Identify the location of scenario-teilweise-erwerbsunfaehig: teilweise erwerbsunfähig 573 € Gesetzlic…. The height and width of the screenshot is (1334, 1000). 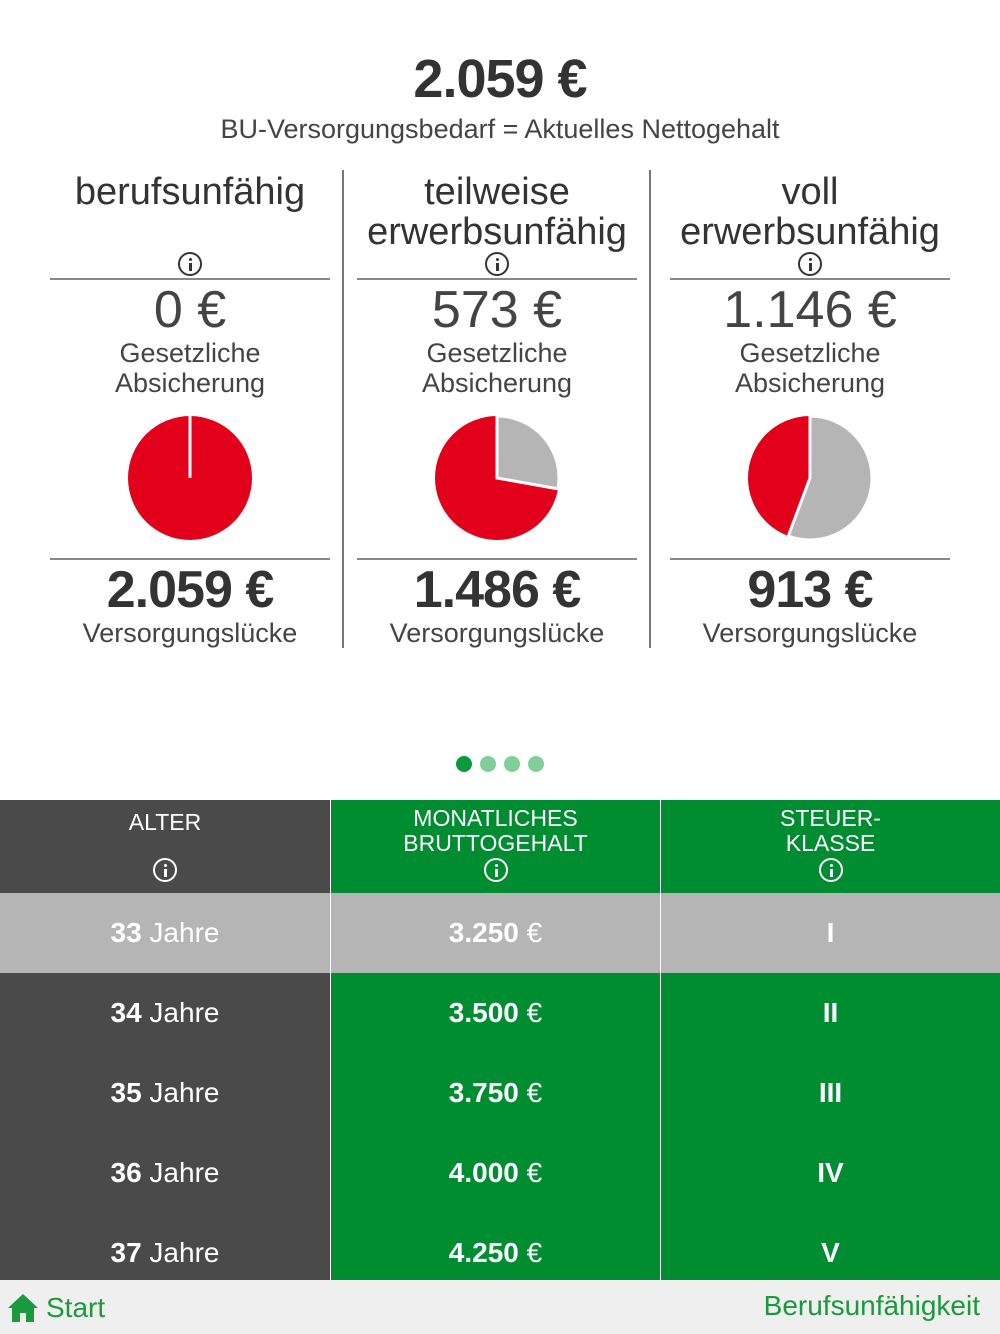
(497, 409).